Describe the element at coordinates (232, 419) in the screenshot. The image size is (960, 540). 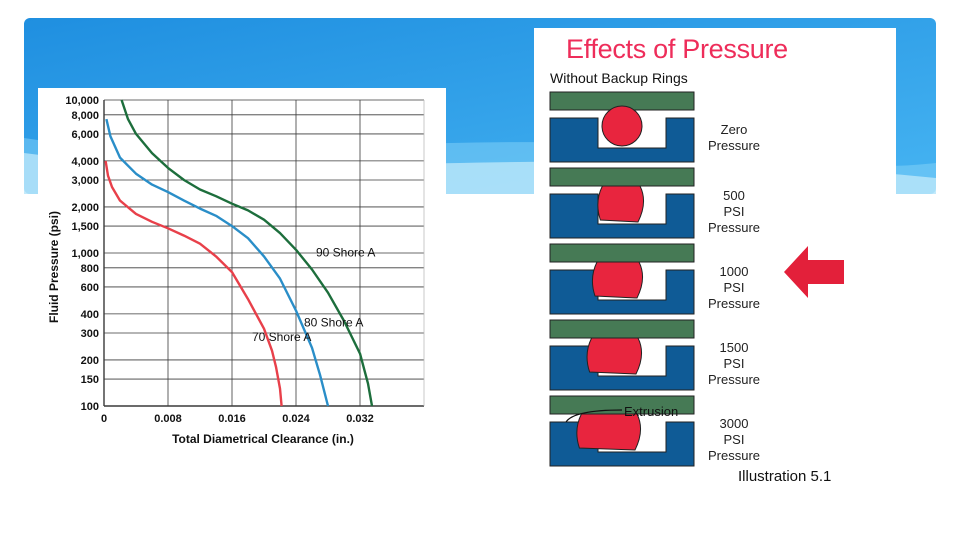
I see `x-tick-label: 0.016` at that location.